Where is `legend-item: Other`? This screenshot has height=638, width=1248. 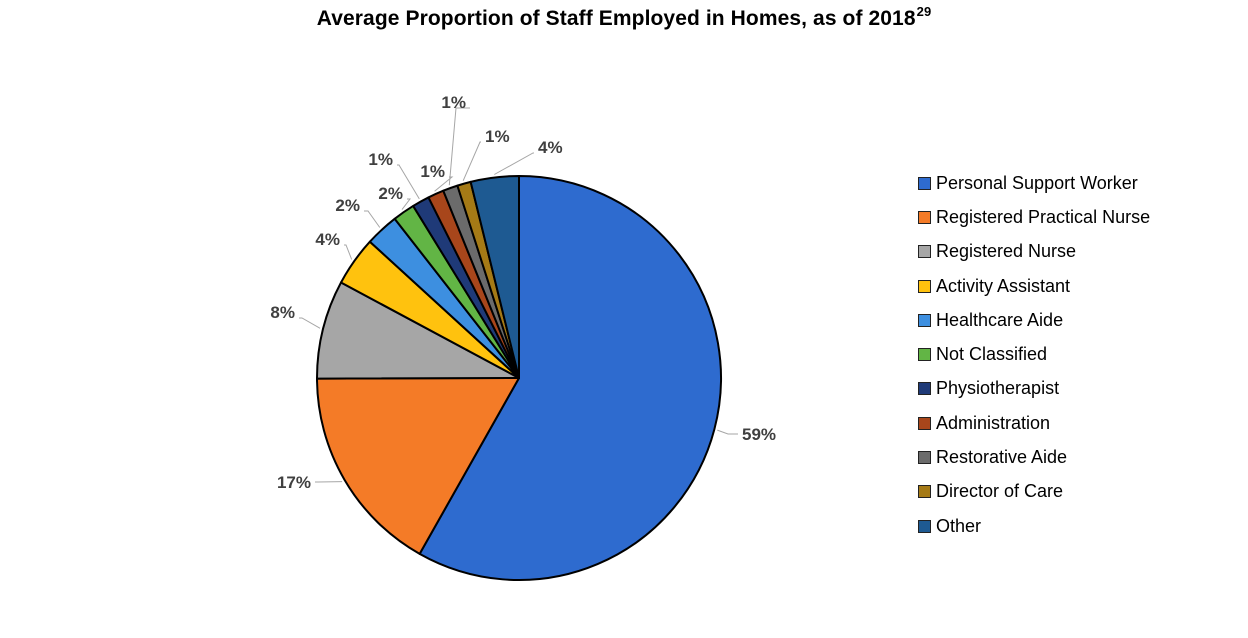 legend-item: Other is located at coordinates (1034, 526).